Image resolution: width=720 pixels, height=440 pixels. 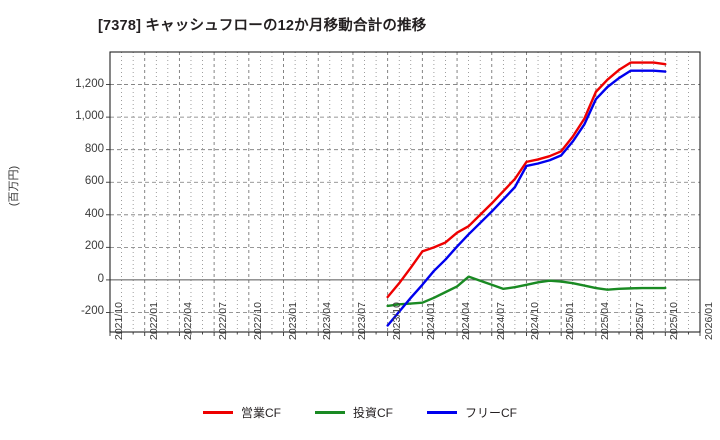 I want to click on x-tick-label: 2022/04, so click(x=188, y=321).